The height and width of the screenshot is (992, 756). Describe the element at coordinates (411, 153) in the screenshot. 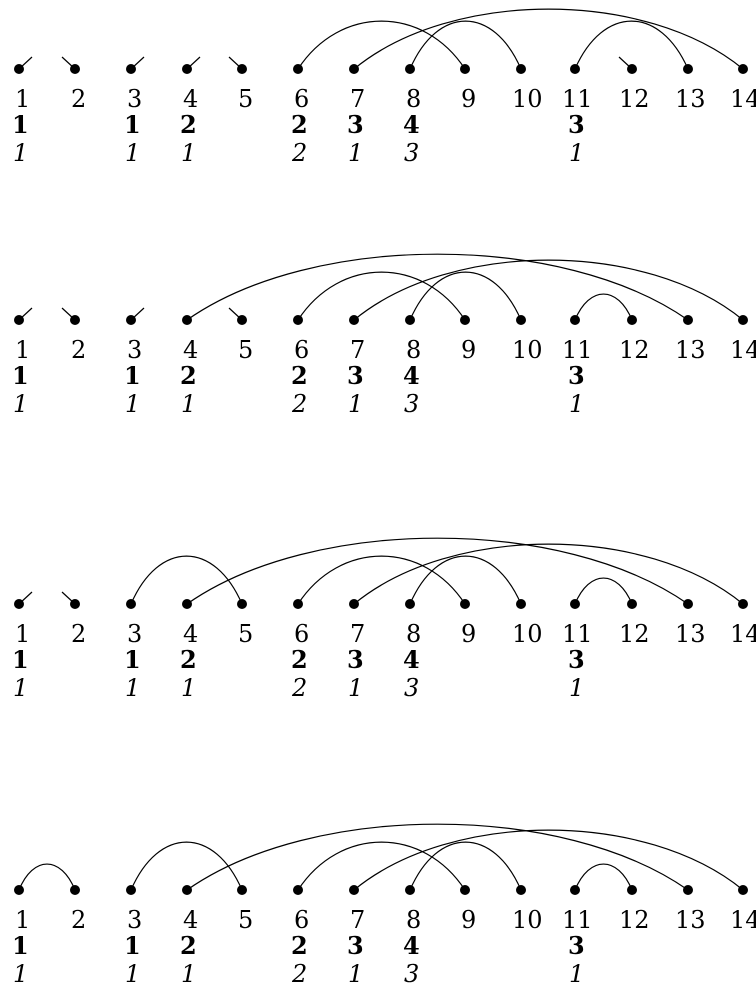

I see `italic-value: 3` at that location.